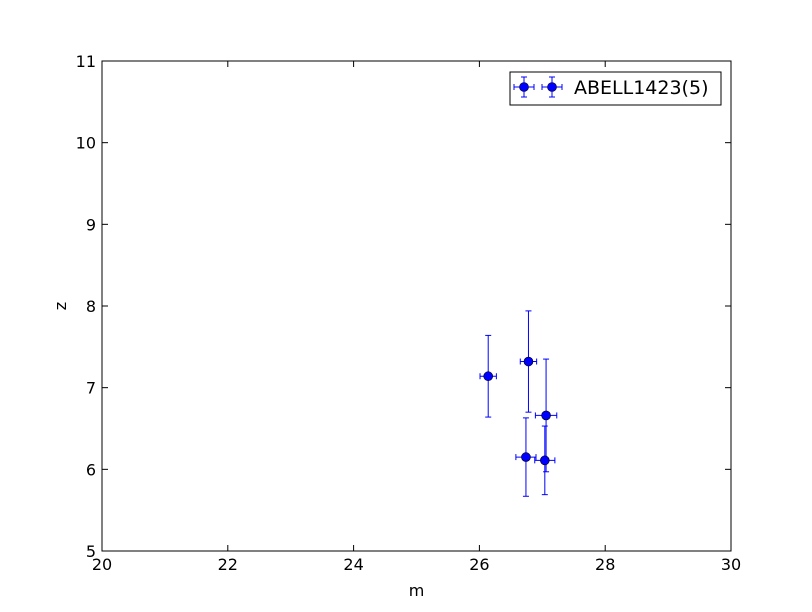 The image size is (812, 612). I want to click on legend-box, so click(615, 88).